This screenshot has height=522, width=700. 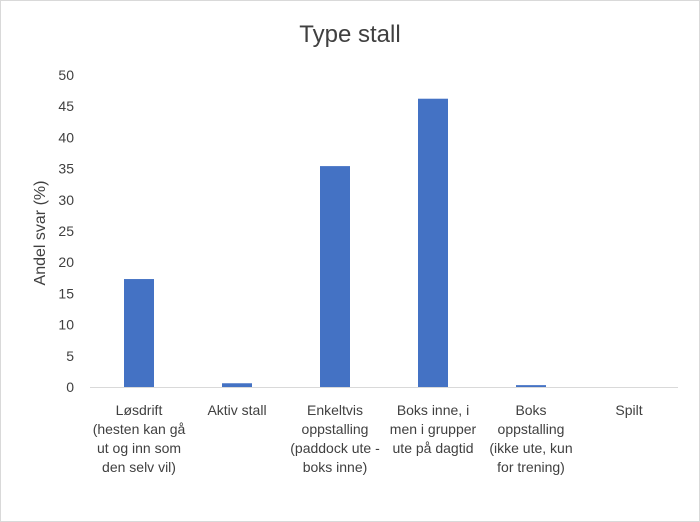 I want to click on x-tick-label: Aktiv stall, so click(x=237, y=410).